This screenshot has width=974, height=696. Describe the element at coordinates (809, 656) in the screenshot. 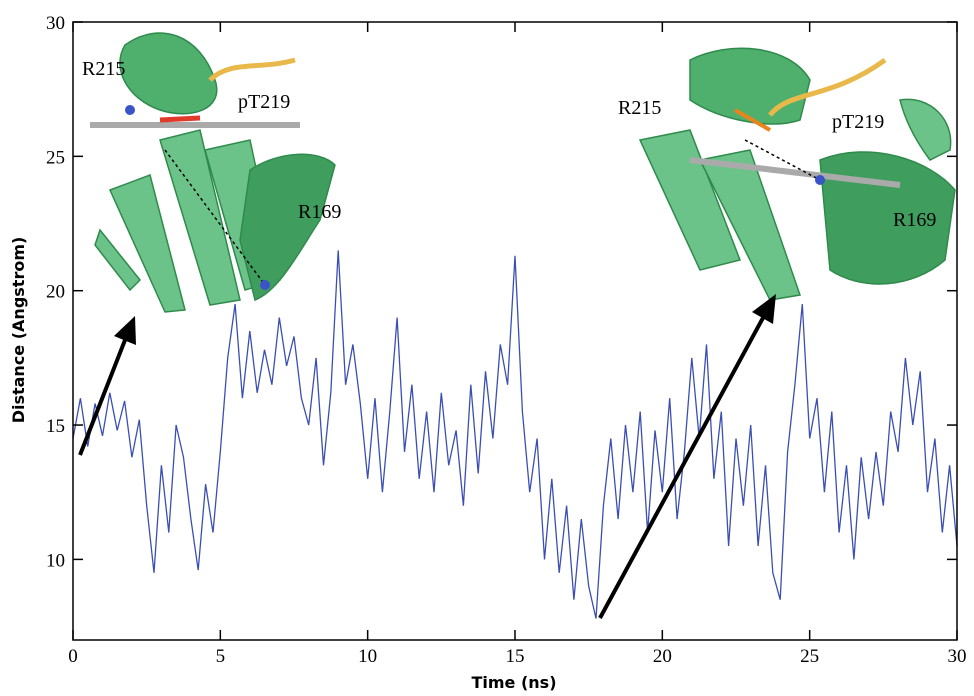

I see `x-tick-label: 25` at that location.